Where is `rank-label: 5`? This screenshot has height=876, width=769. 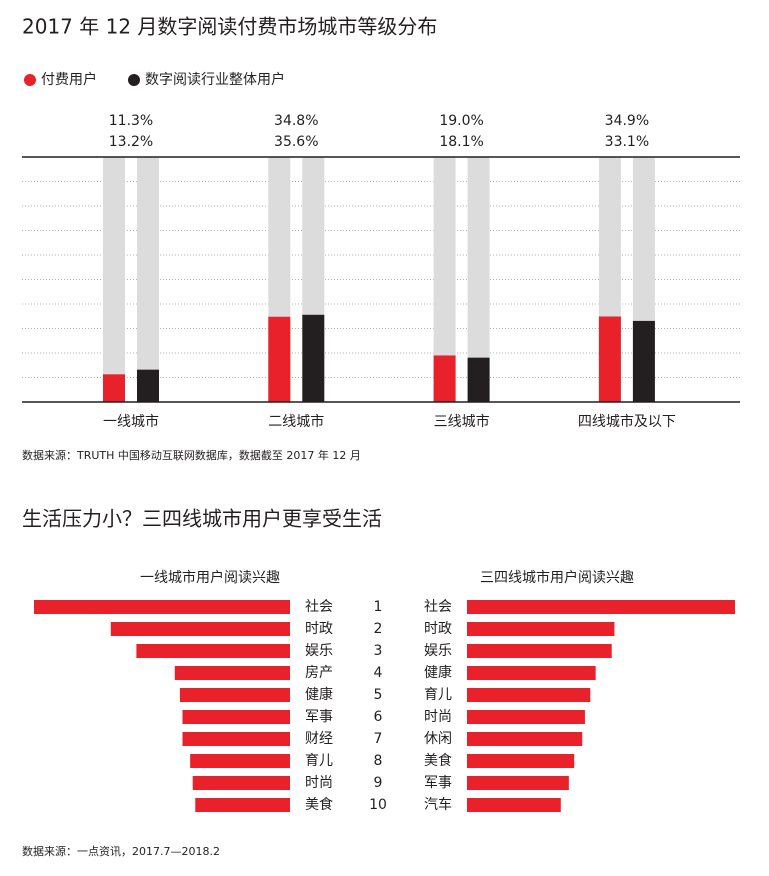
rank-label: 5 is located at coordinates (378, 695).